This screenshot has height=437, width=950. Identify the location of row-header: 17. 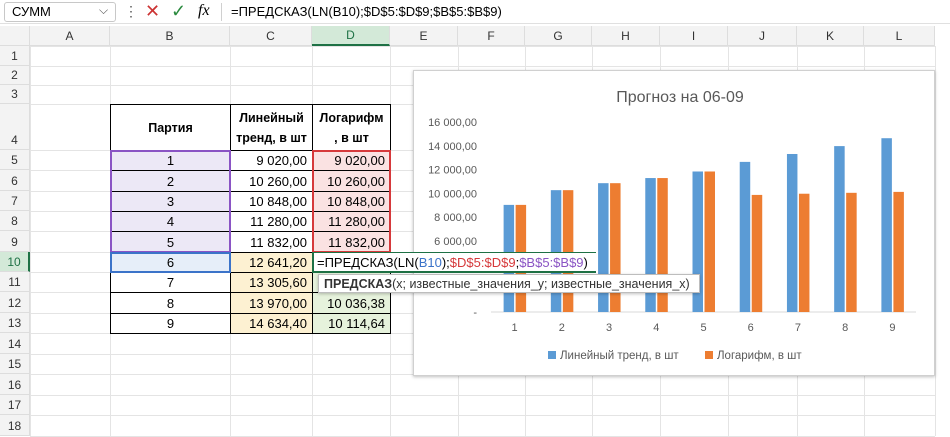
(15, 405).